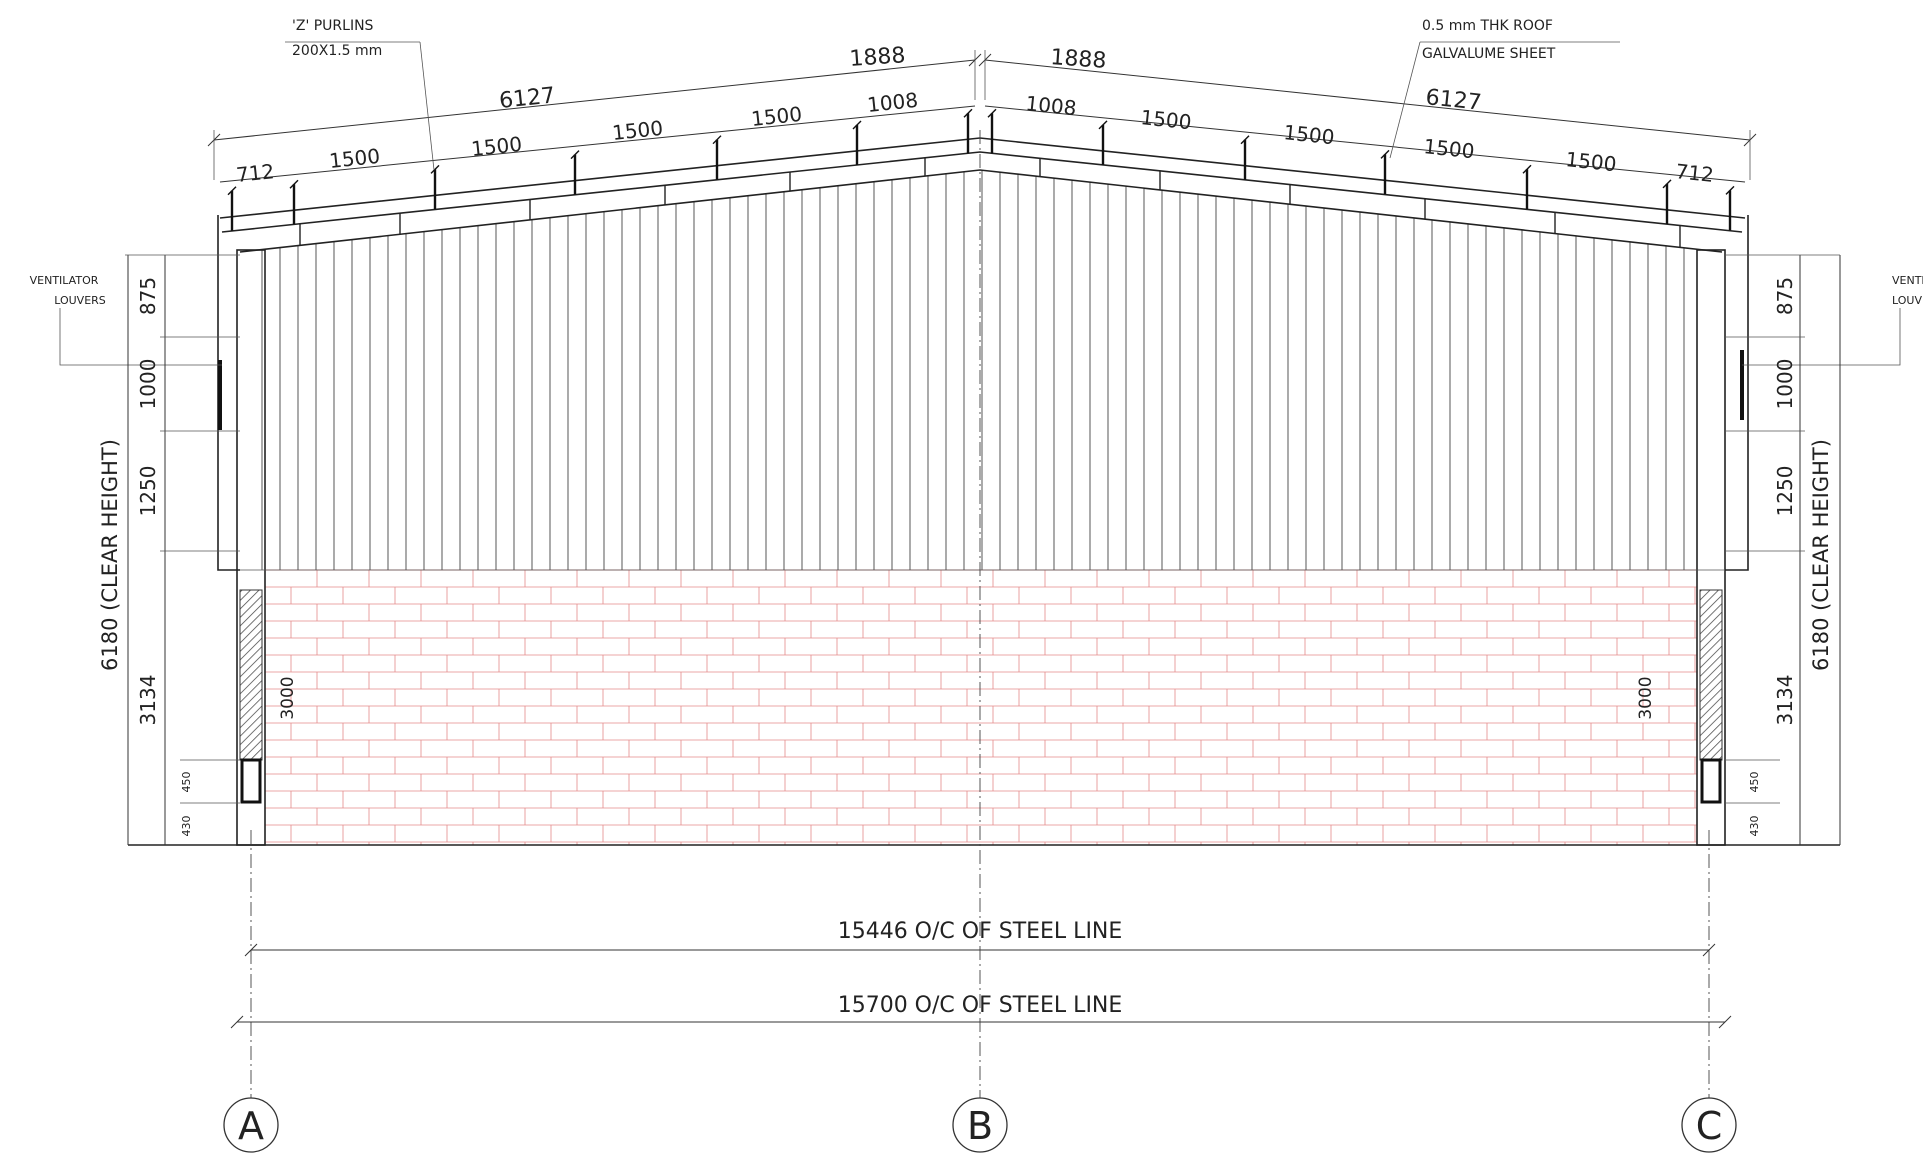 The width and height of the screenshot is (1923, 1156). Describe the element at coordinates (255, 173) in the screenshot. I see `roof-dim-712-left: 712` at that location.